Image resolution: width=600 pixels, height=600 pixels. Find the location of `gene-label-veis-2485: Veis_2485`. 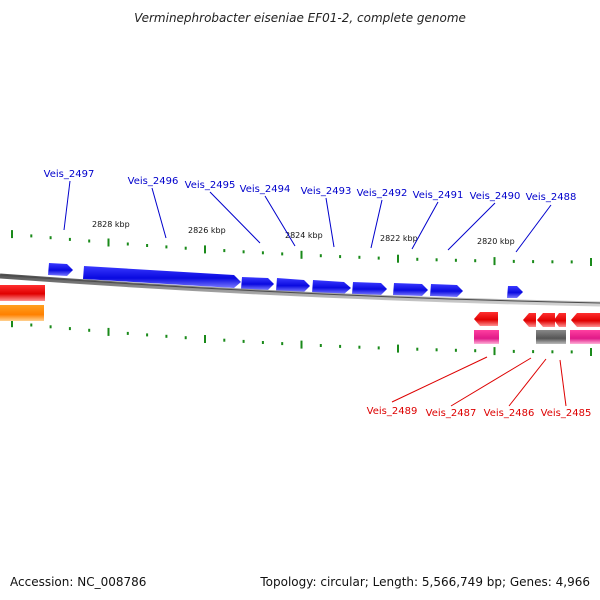

gene-label-veis-2485: Veis_2485 is located at coordinates (566, 413).